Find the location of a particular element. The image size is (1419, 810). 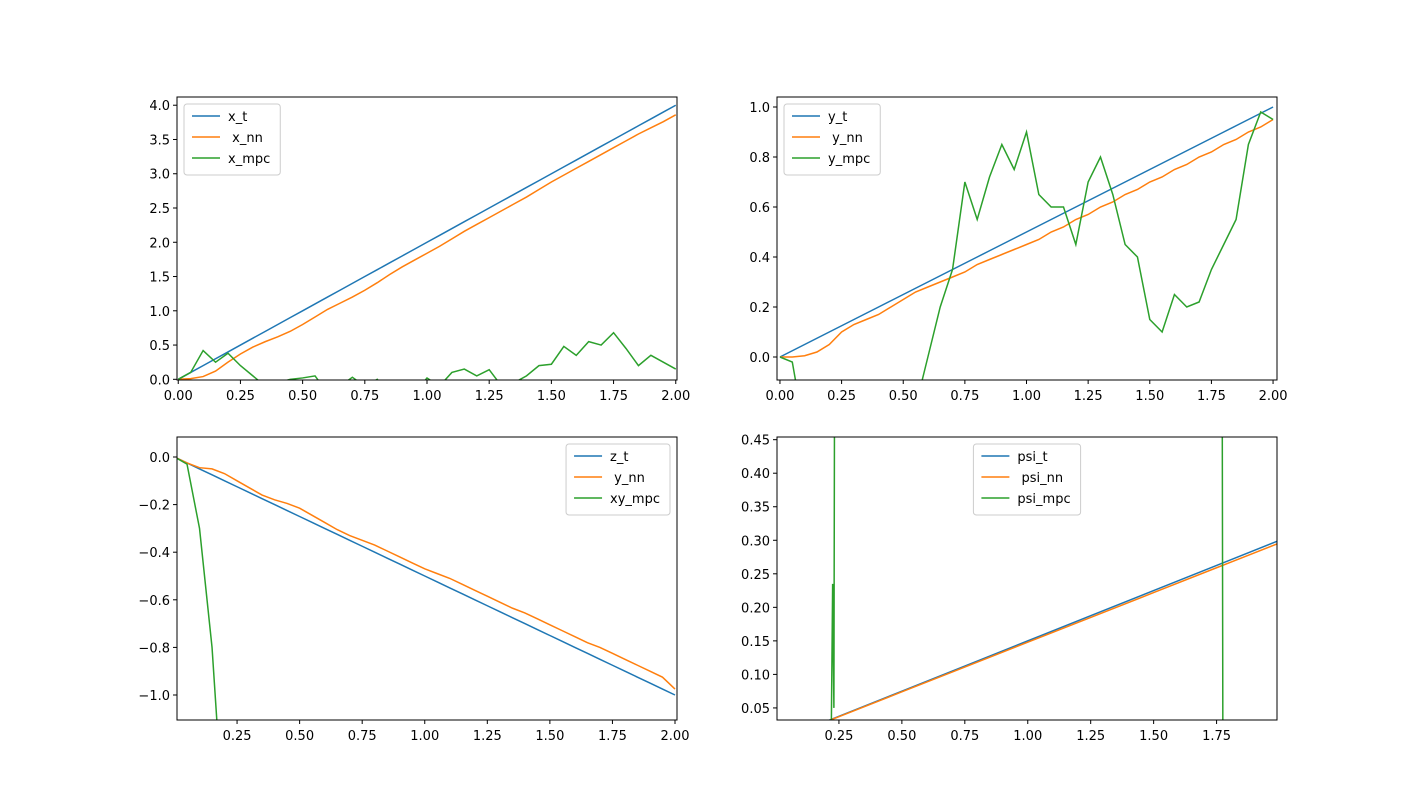

y-tick-label: −0.8 is located at coordinates (154, 648).